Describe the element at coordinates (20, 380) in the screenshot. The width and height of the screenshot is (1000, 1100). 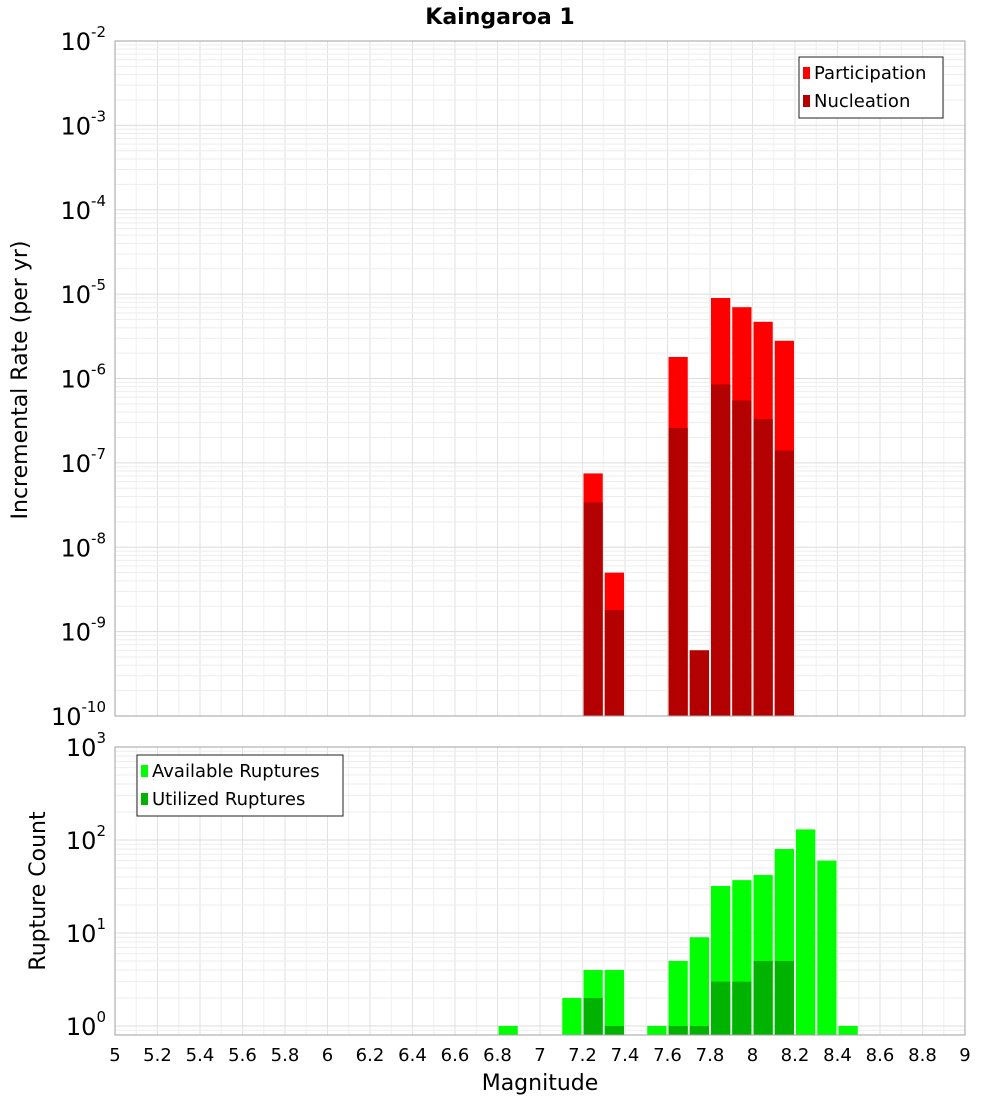
I see `rate-y-axis-label: Incremental Rate (per yr)` at that location.